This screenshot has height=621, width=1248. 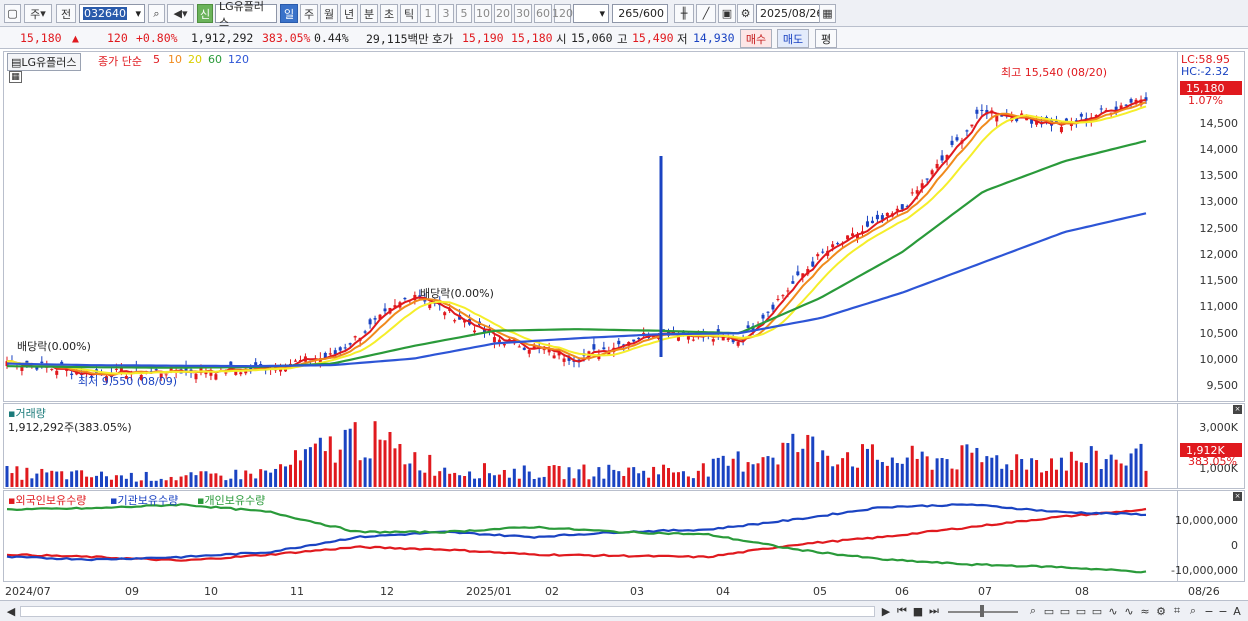 I want to click on minute-120: 120, so click(x=562, y=13).